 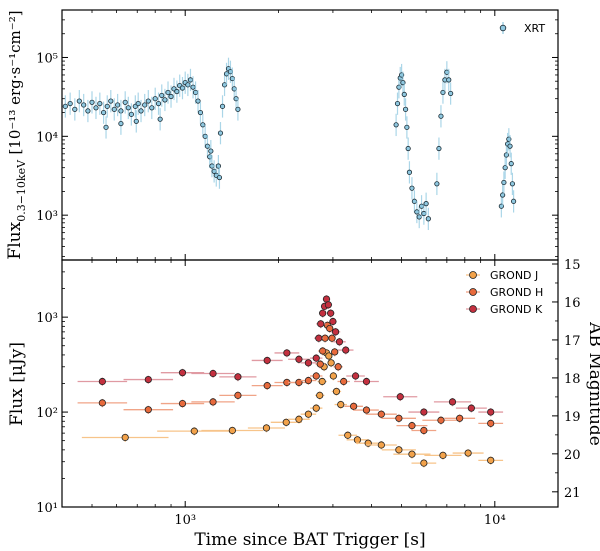 What do you see at coordinates (473, 309) in the screenshot?
I see `legend-grond-k-marker` at bounding box center [473, 309].